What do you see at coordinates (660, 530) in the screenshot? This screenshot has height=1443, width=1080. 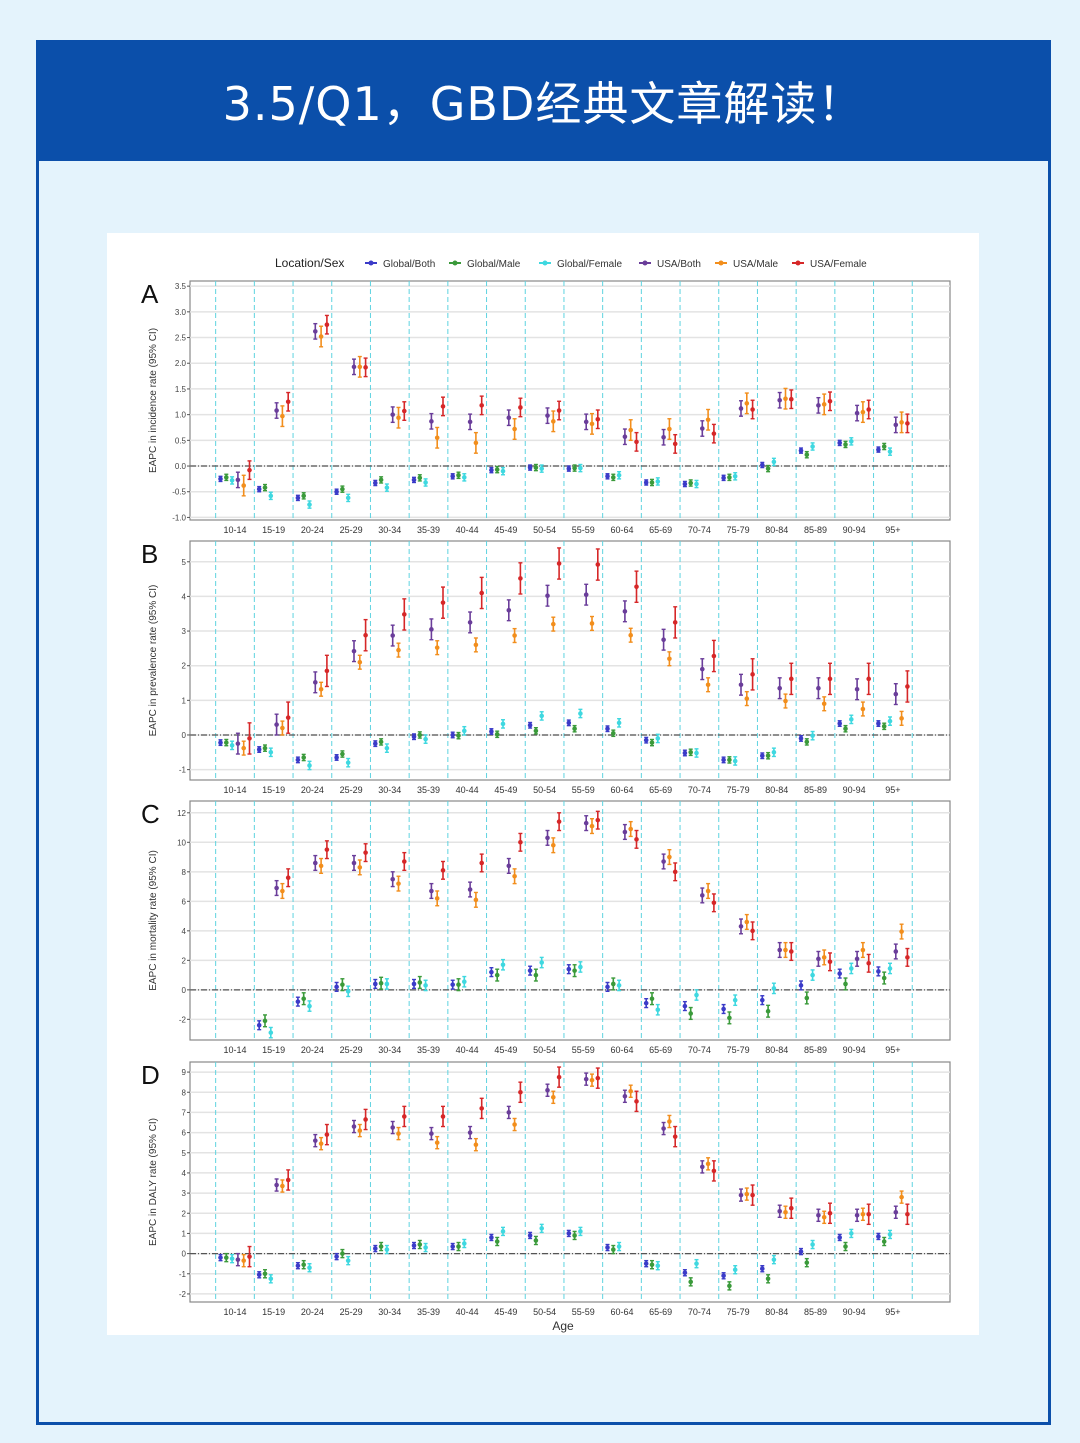 I see `x-tick-label: 65-69` at bounding box center [660, 530].